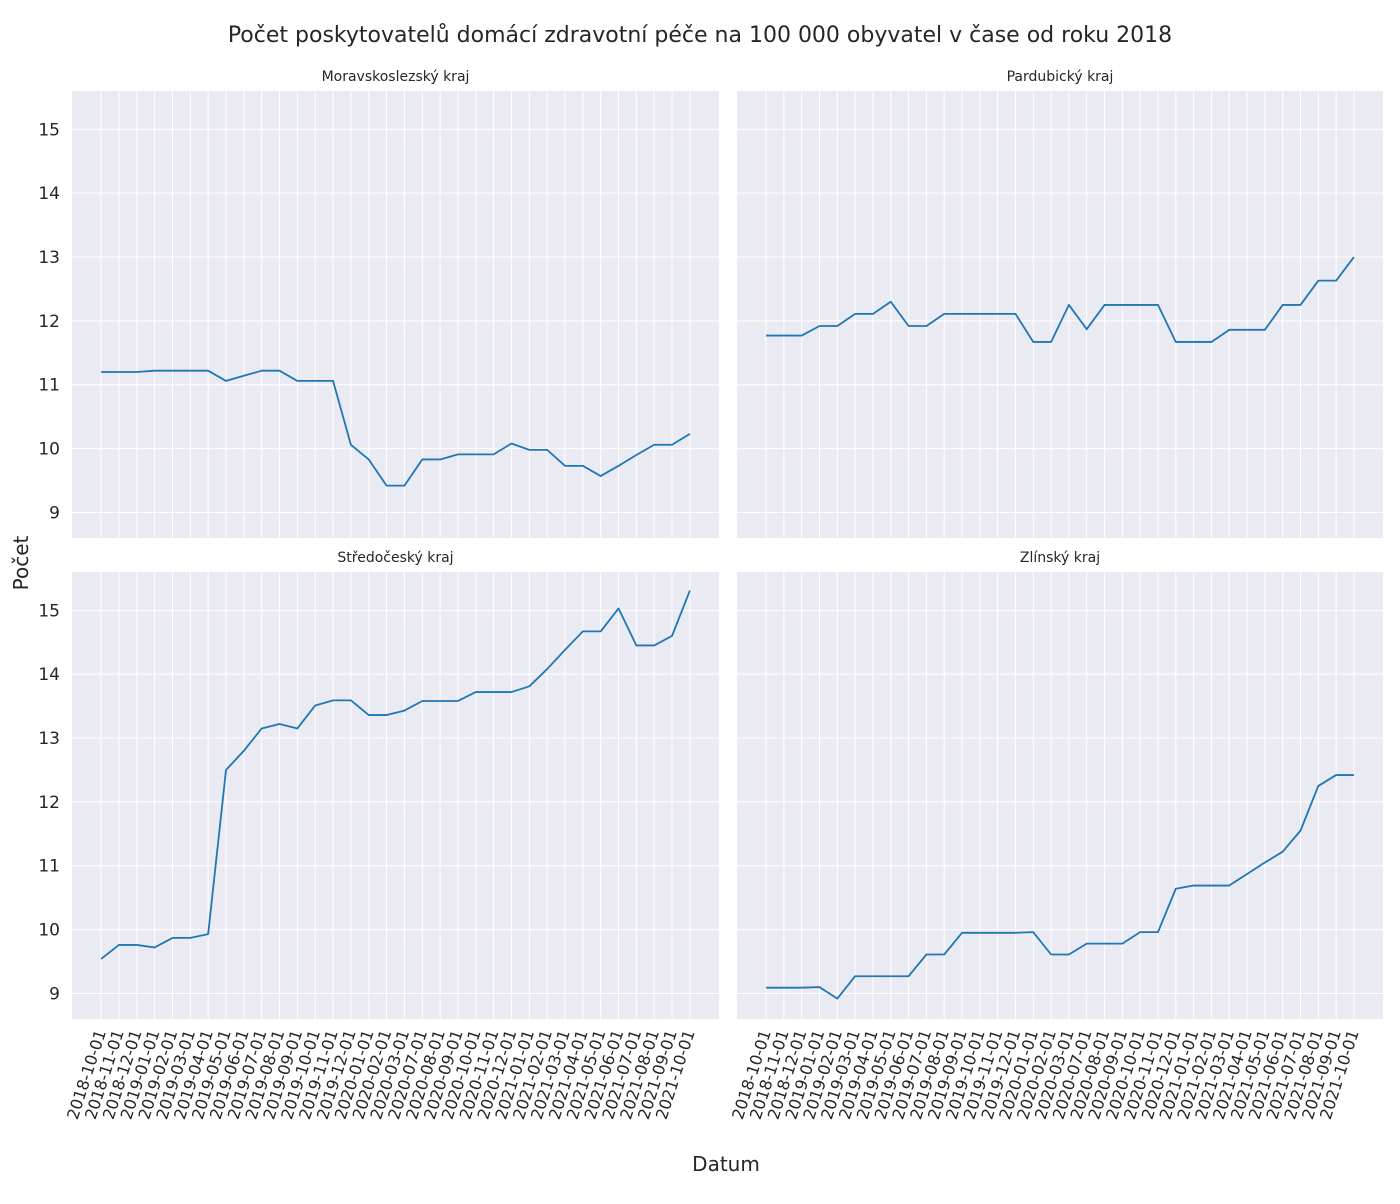 This screenshot has height=1204, width=1400. Describe the element at coordinates (1060, 77) in the screenshot. I see `panel-title: Pardubický kraj` at that location.